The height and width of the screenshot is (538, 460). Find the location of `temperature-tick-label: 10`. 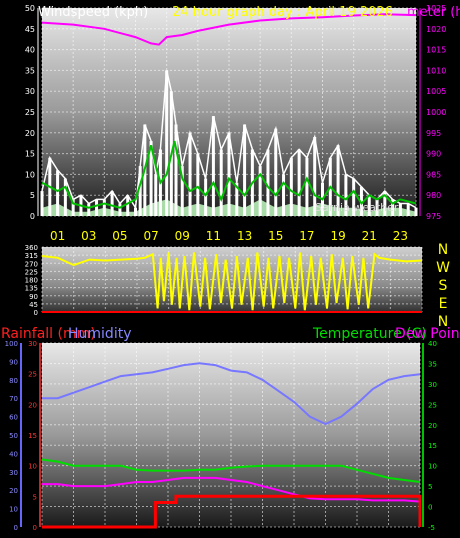

temperature-tick-label: 10 is located at coordinates (432, 467).